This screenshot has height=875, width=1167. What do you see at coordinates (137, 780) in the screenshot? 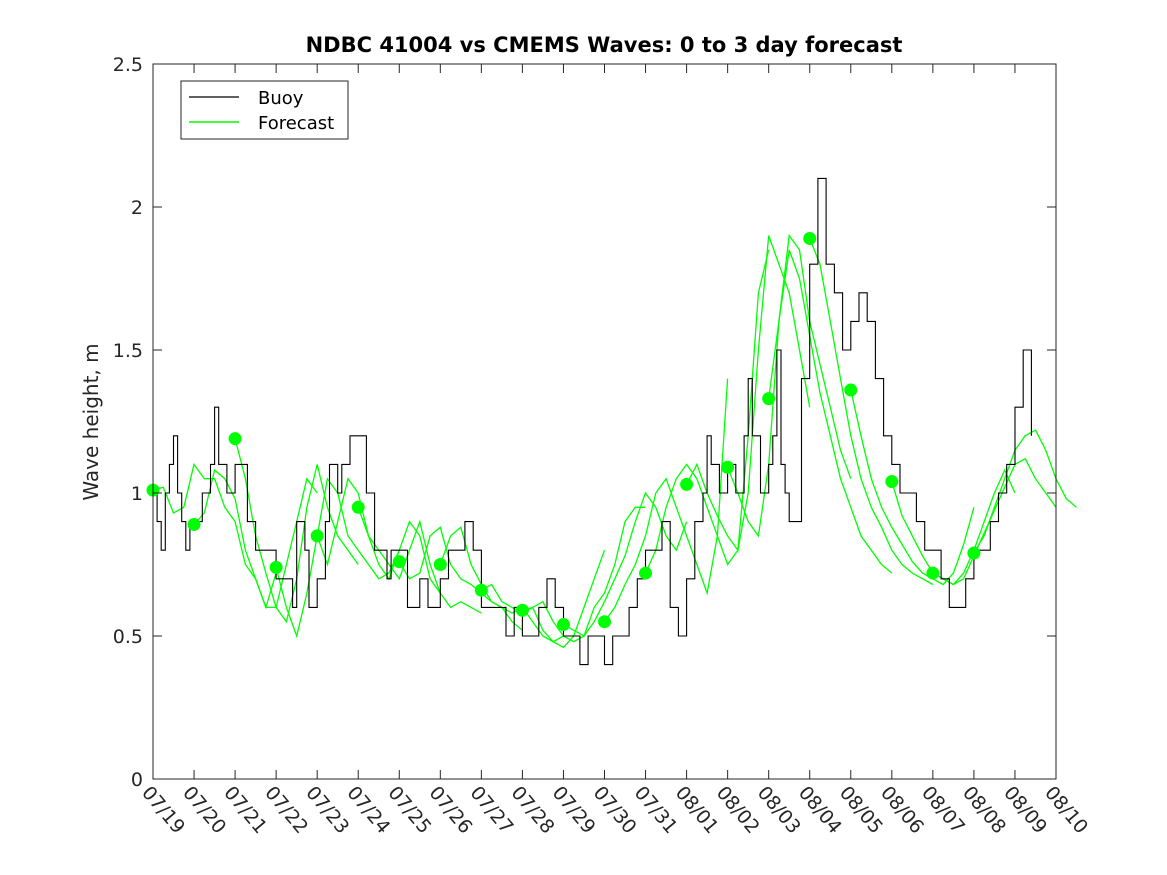
I see `y-tick-label: 0` at bounding box center [137, 780].